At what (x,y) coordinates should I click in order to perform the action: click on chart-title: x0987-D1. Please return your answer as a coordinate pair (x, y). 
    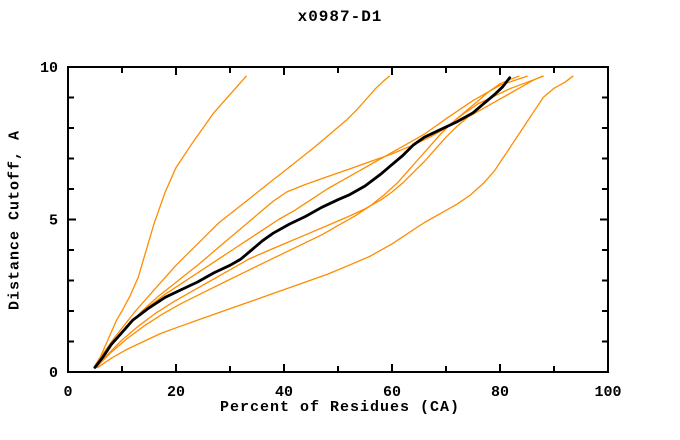
    Looking at the image, I should click on (340, 17).